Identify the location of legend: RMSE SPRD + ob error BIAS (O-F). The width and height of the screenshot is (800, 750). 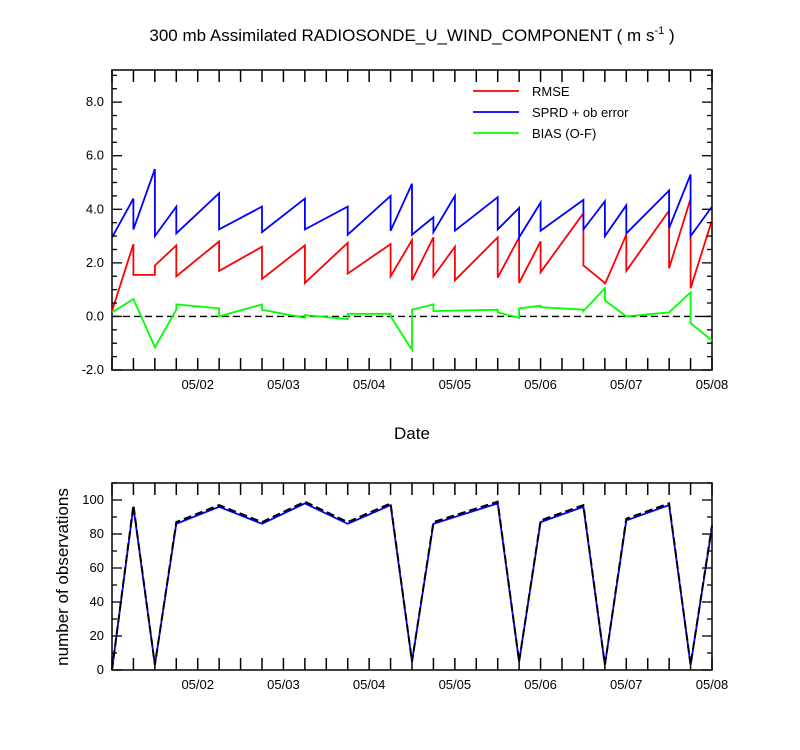
(551, 112).